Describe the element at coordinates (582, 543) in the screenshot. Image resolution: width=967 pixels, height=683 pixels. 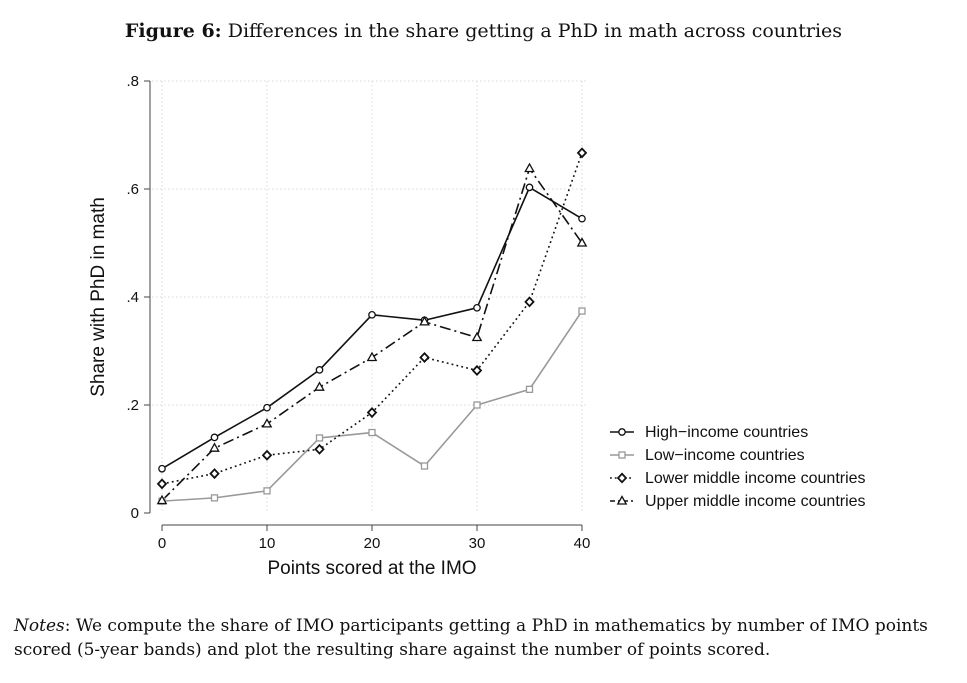
I see `x-tick-label: 40` at that location.